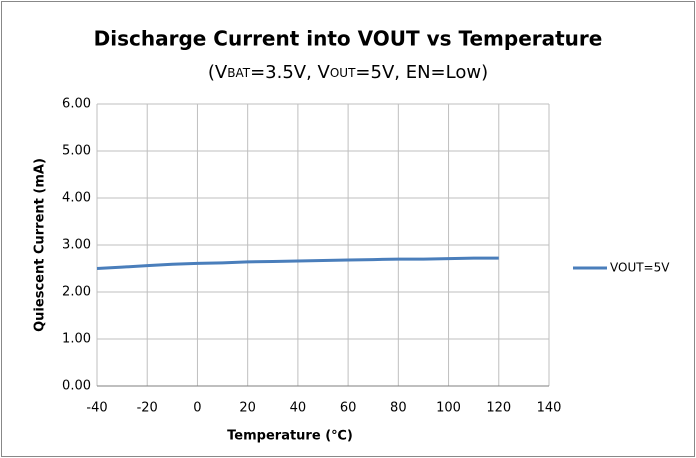 This screenshot has height=458, width=696. Describe the element at coordinates (298, 408) in the screenshot. I see `x-tick-label: 40` at that location.